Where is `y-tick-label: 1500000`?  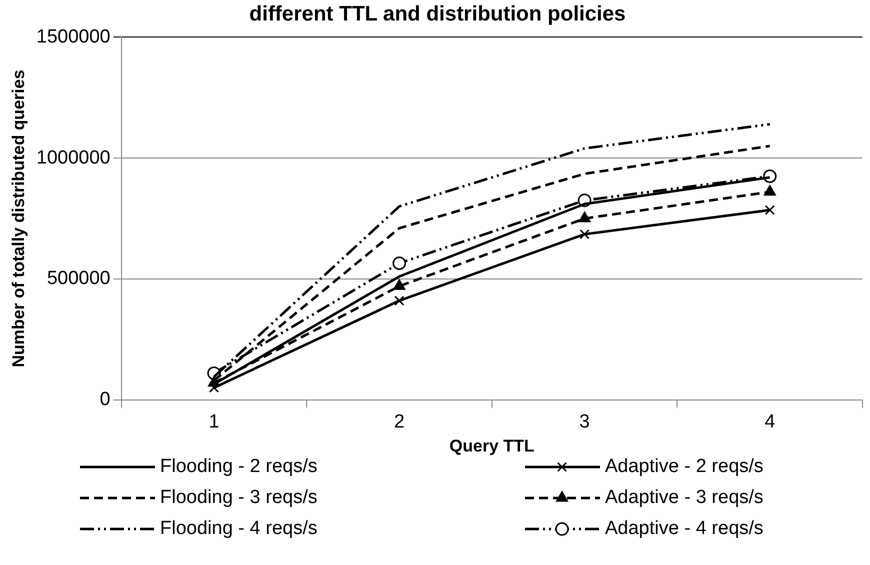 y-tick-label: 1500000 is located at coordinates (73, 37).